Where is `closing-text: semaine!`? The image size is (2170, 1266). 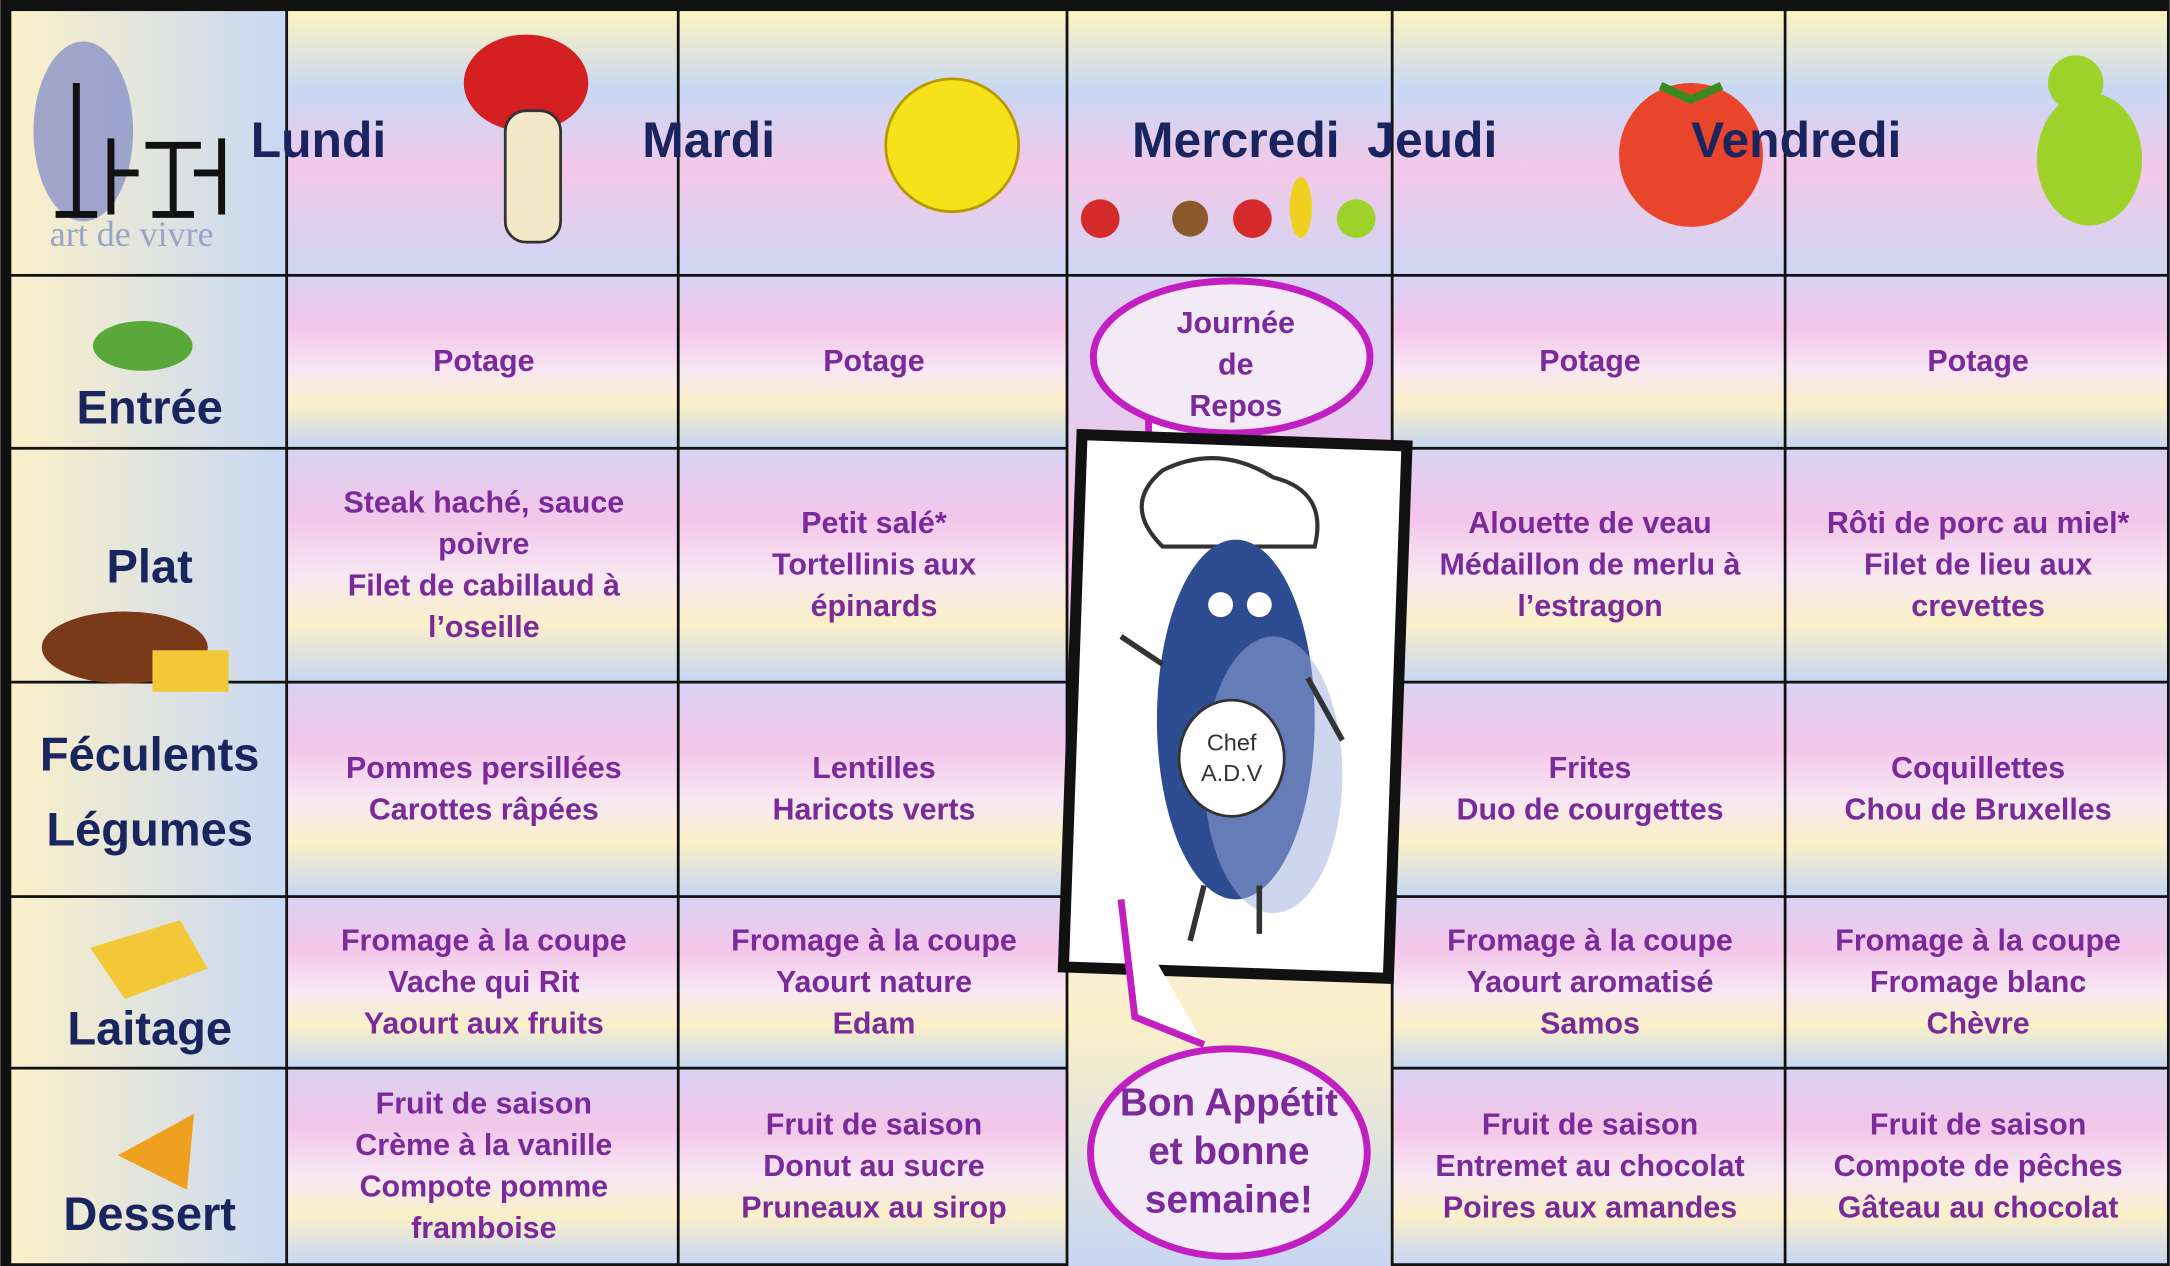 closing-text: semaine! is located at coordinates (1229, 1200).